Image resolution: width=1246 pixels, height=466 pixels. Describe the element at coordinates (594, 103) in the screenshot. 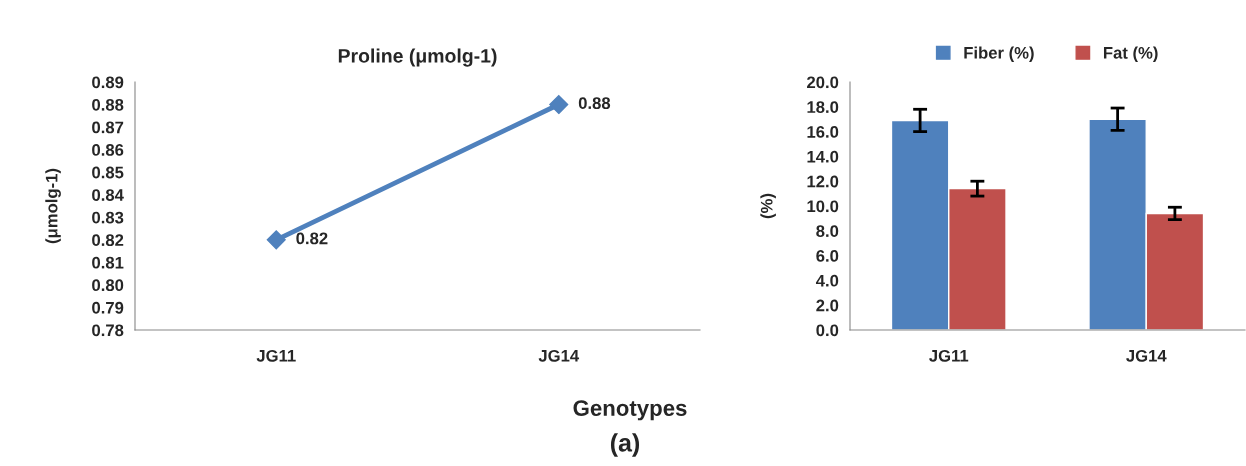

I see `data-label: 0.88` at that location.